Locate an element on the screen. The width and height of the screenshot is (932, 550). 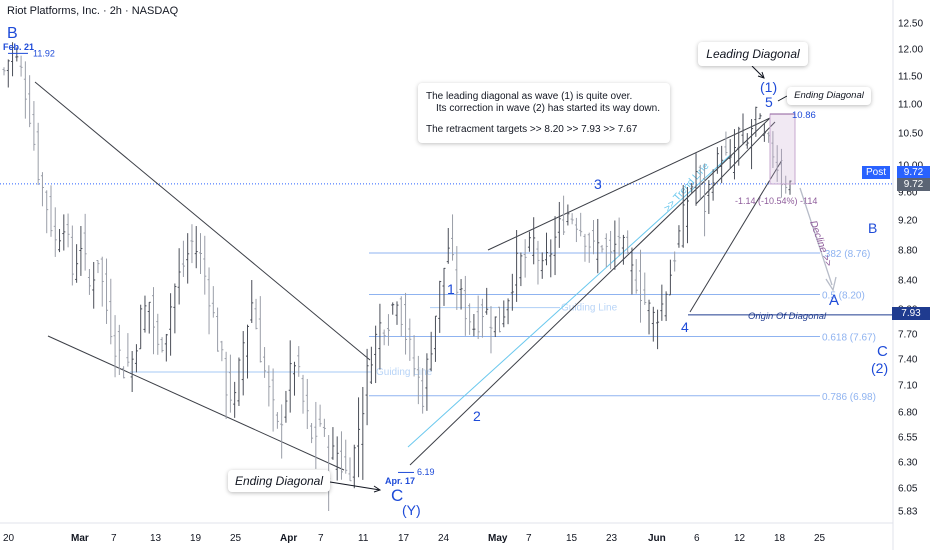
price-tick-label: 7.70 is located at coordinates (908, 335).